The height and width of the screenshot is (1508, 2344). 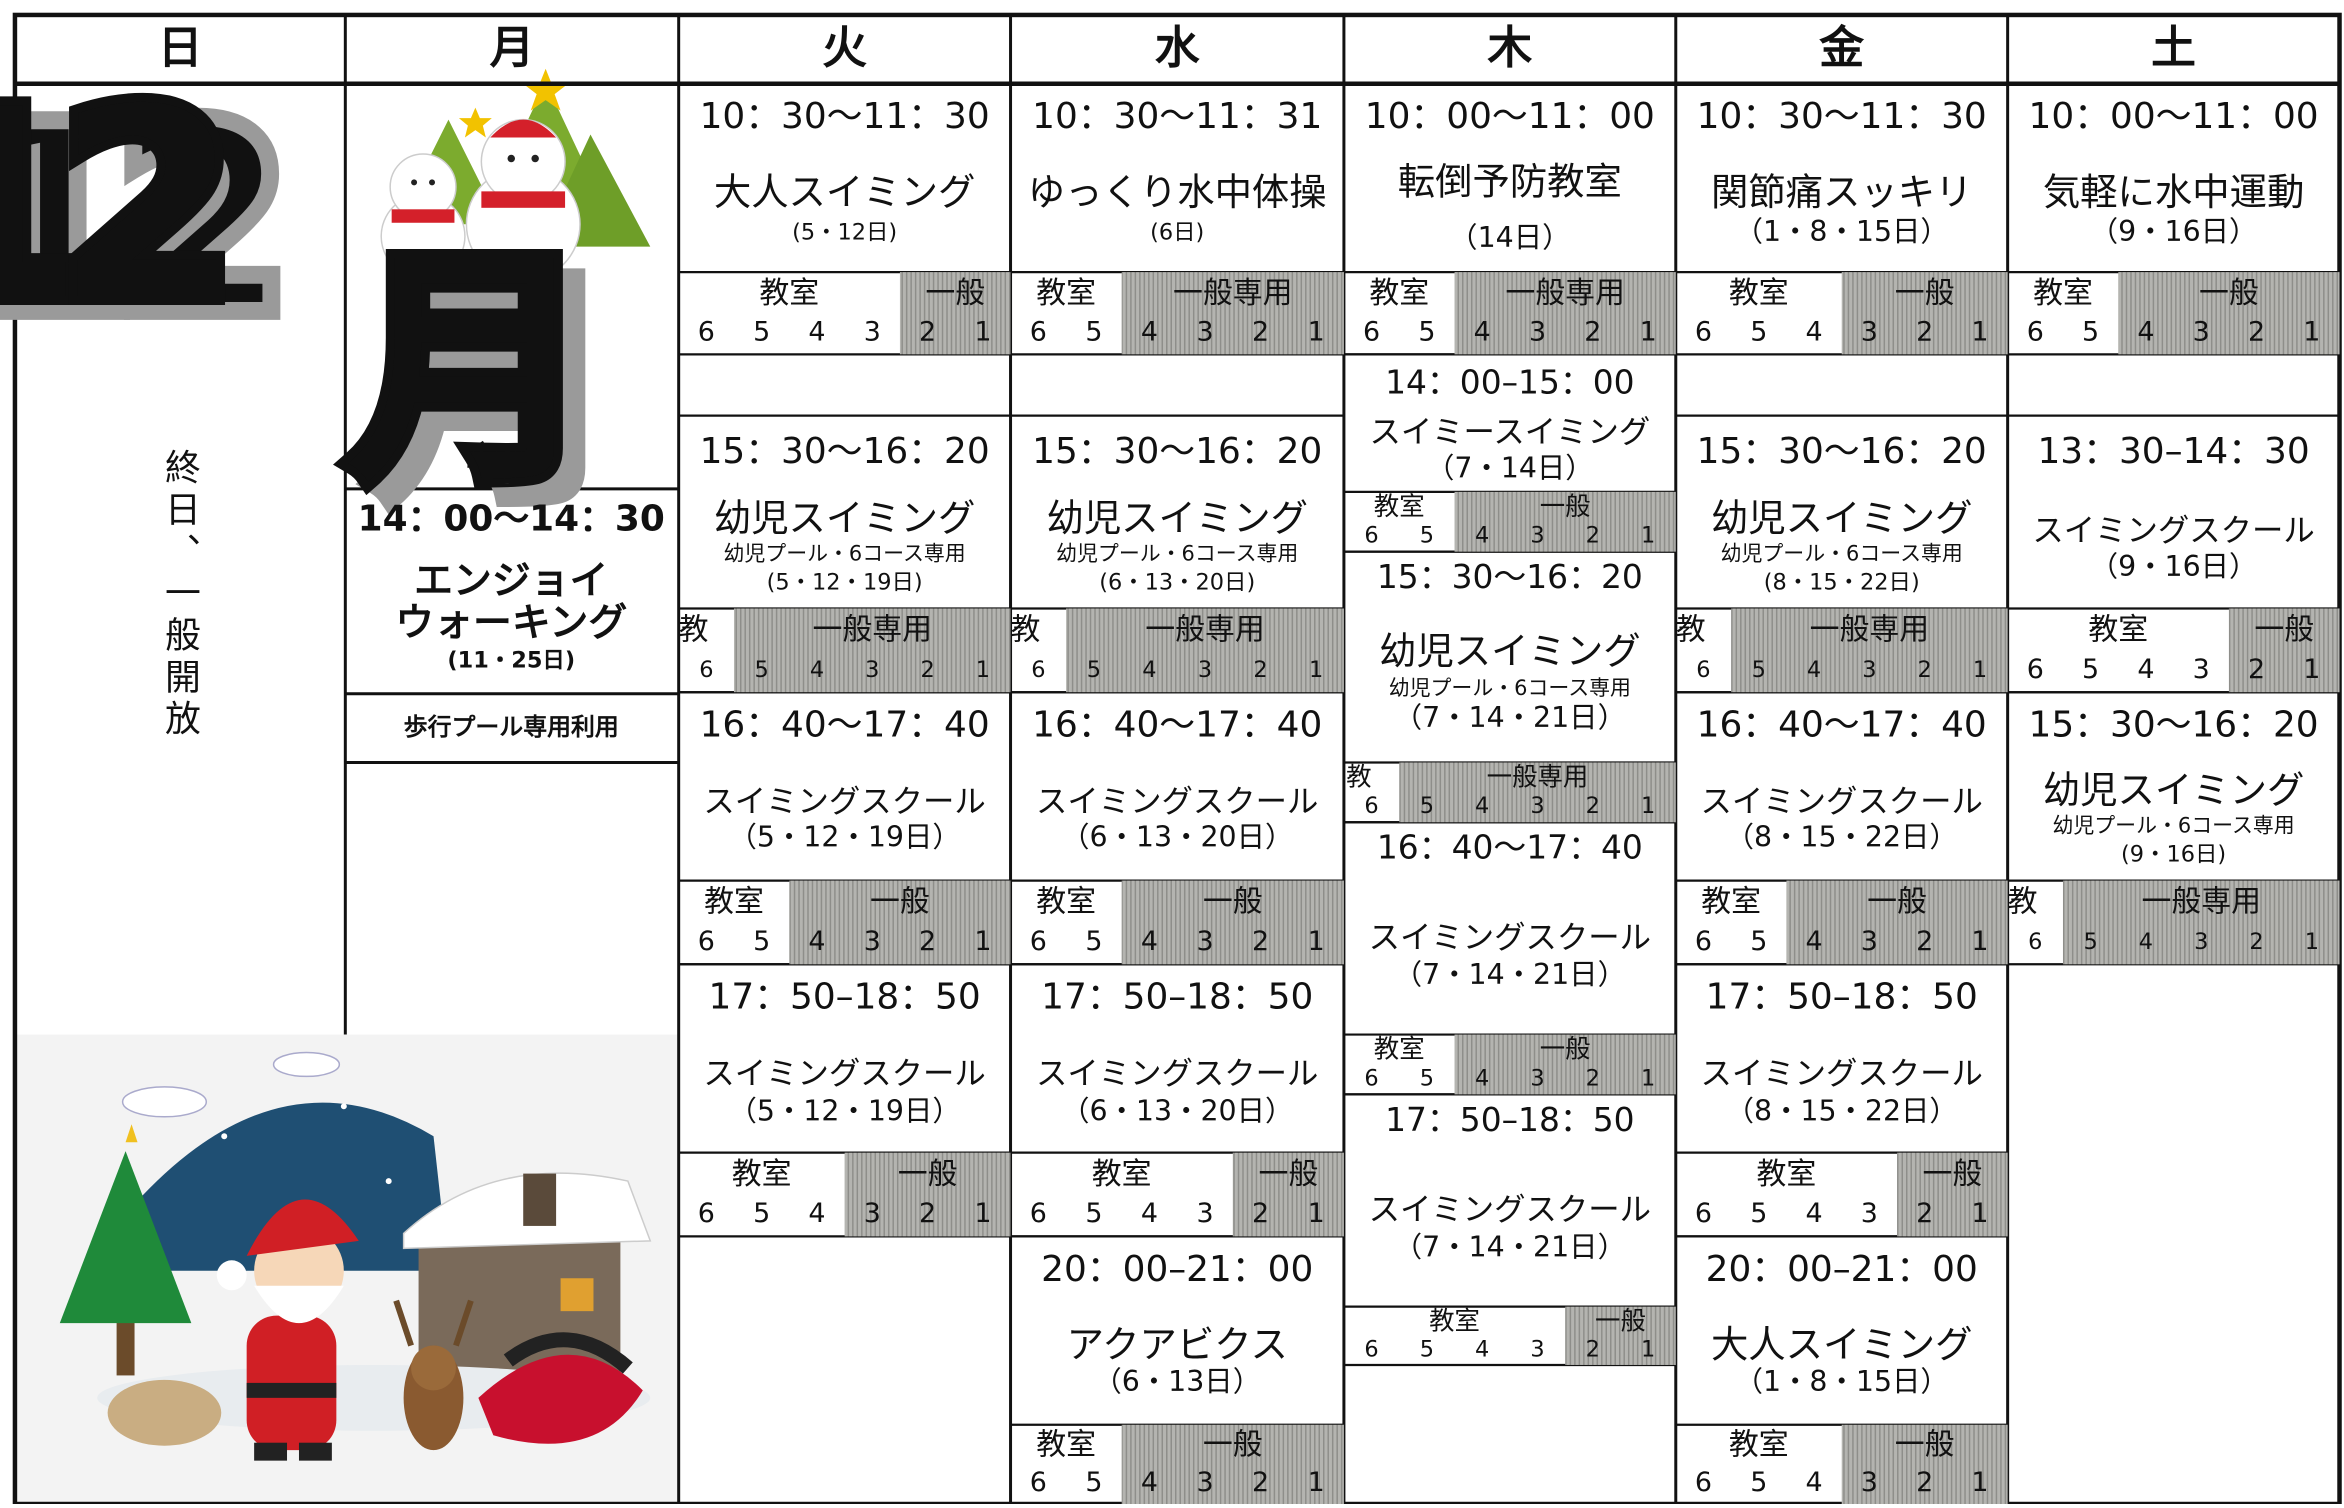 What do you see at coordinates (1177, 583) in the screenshot?
I see `class-dates: (6・13・20日)` at bounding box center [1177, 583].